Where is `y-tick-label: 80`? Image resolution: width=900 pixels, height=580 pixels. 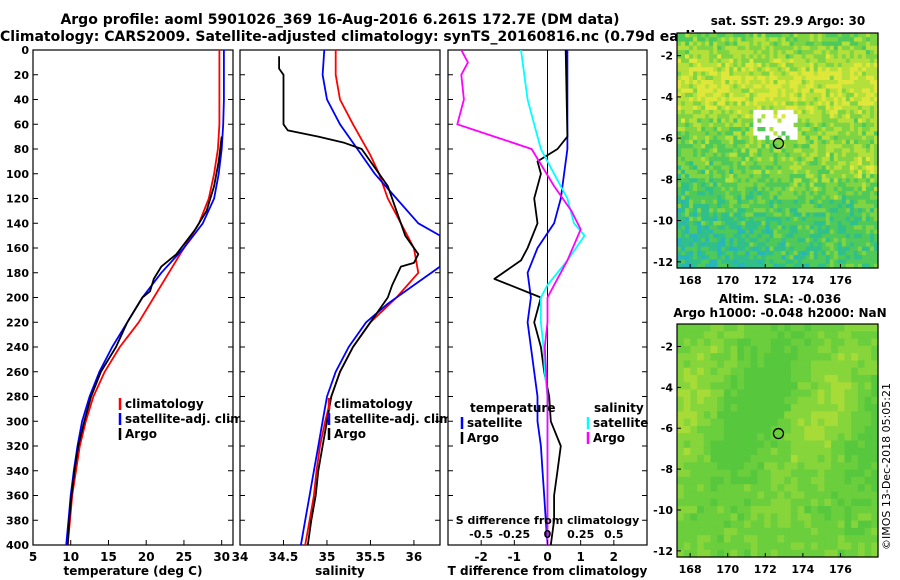 y-tick-label: 80 is located at coordinates (22, 149).